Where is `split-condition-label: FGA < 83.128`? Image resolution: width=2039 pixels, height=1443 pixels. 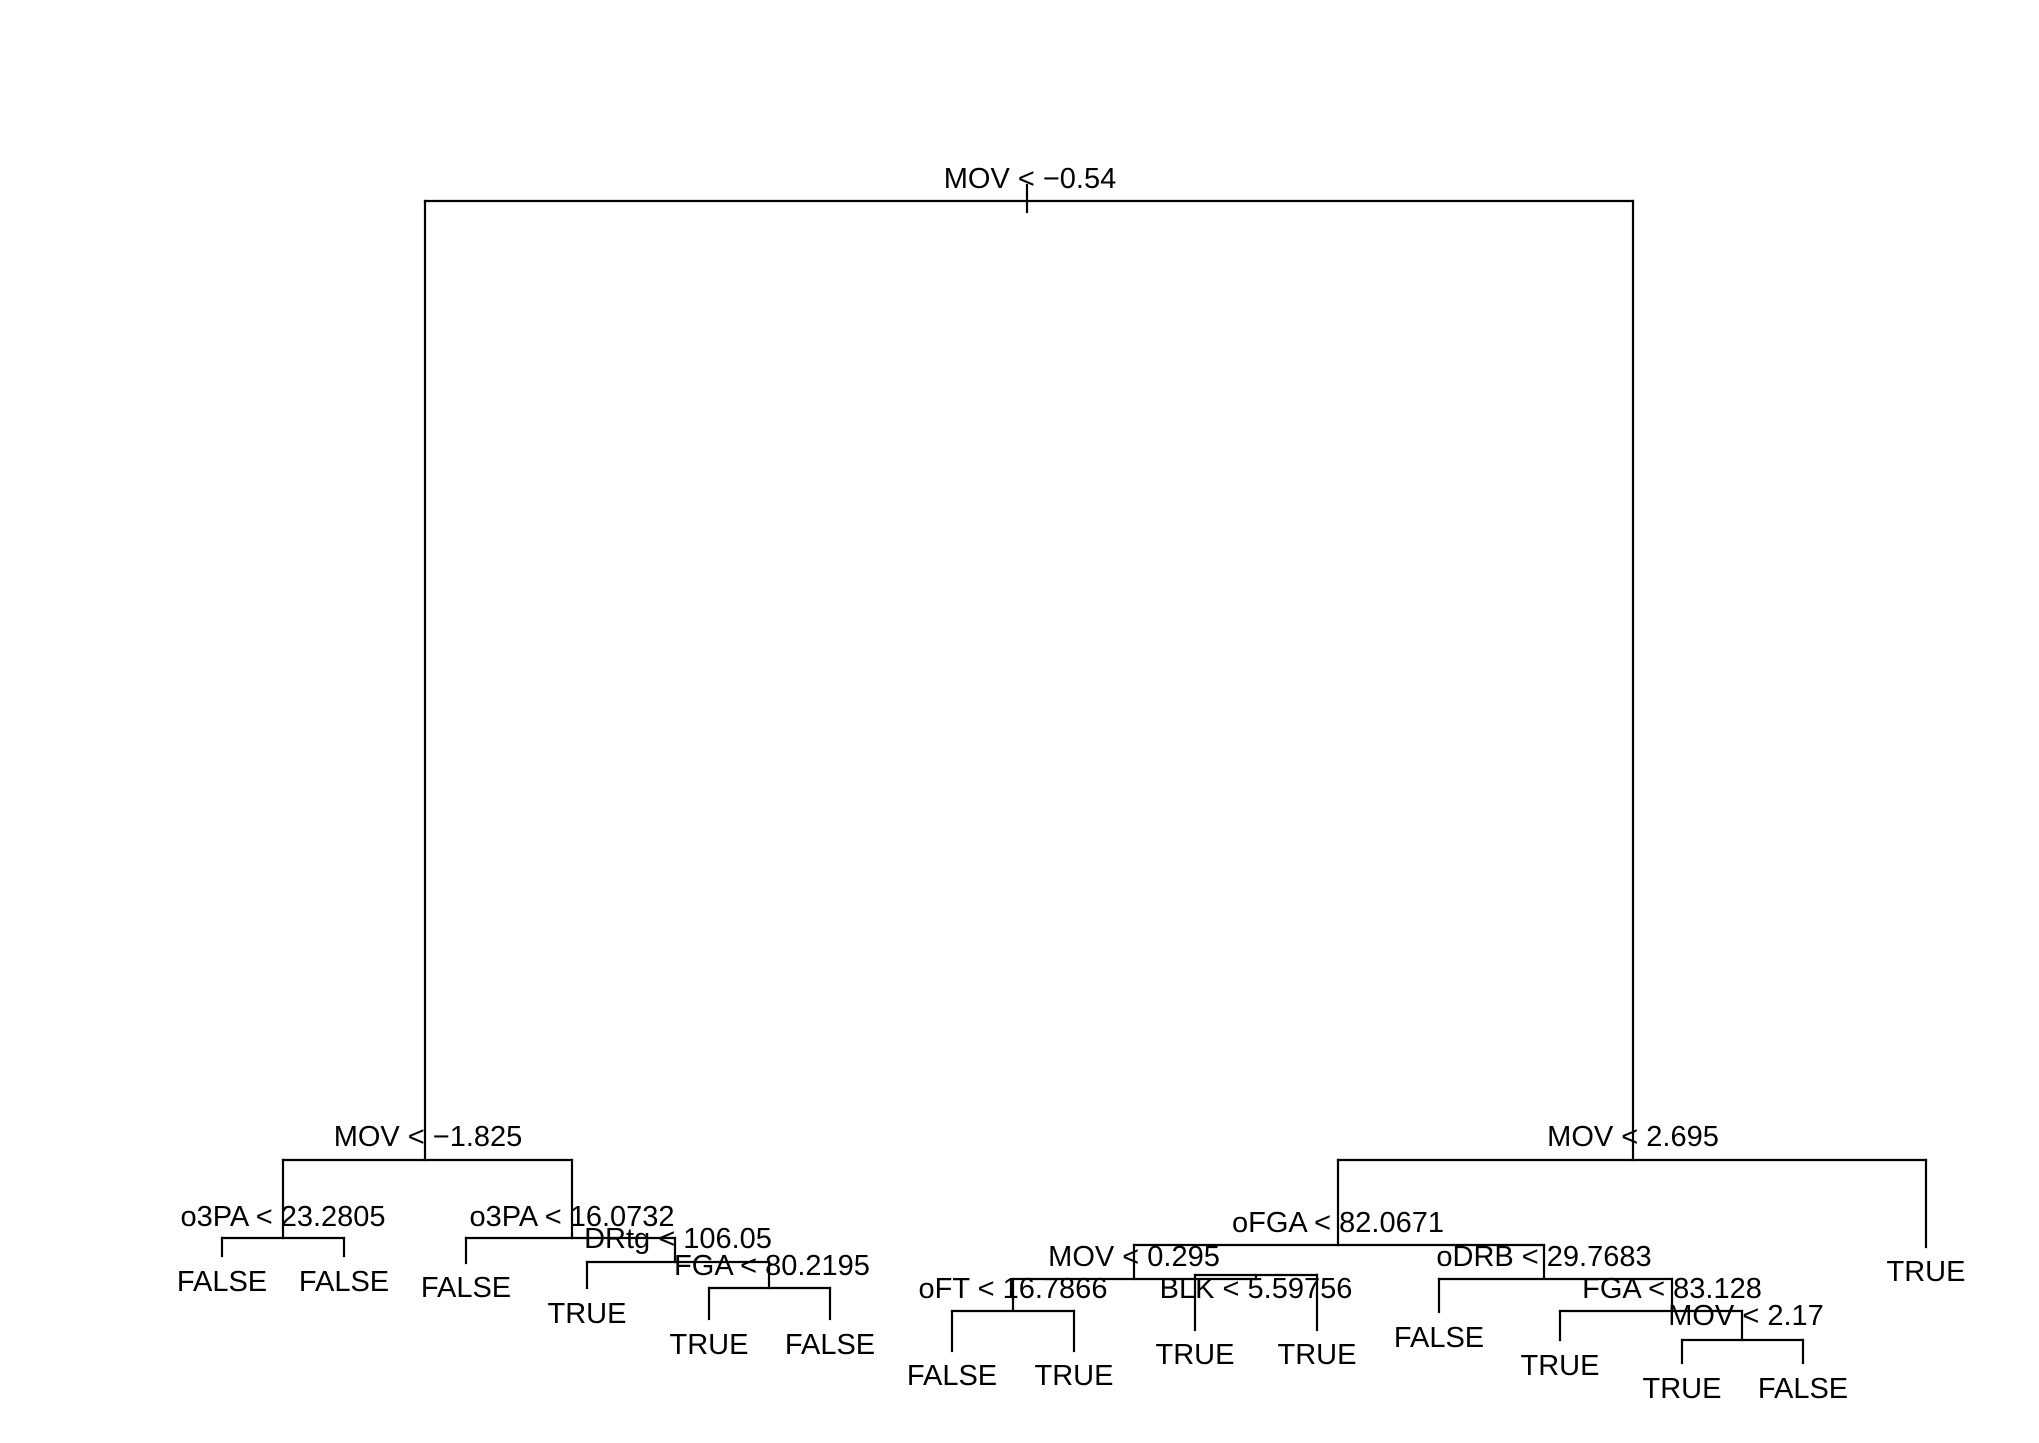 split-condition-label: FGA < 83.128 is located at coordinates (1672, 1289).